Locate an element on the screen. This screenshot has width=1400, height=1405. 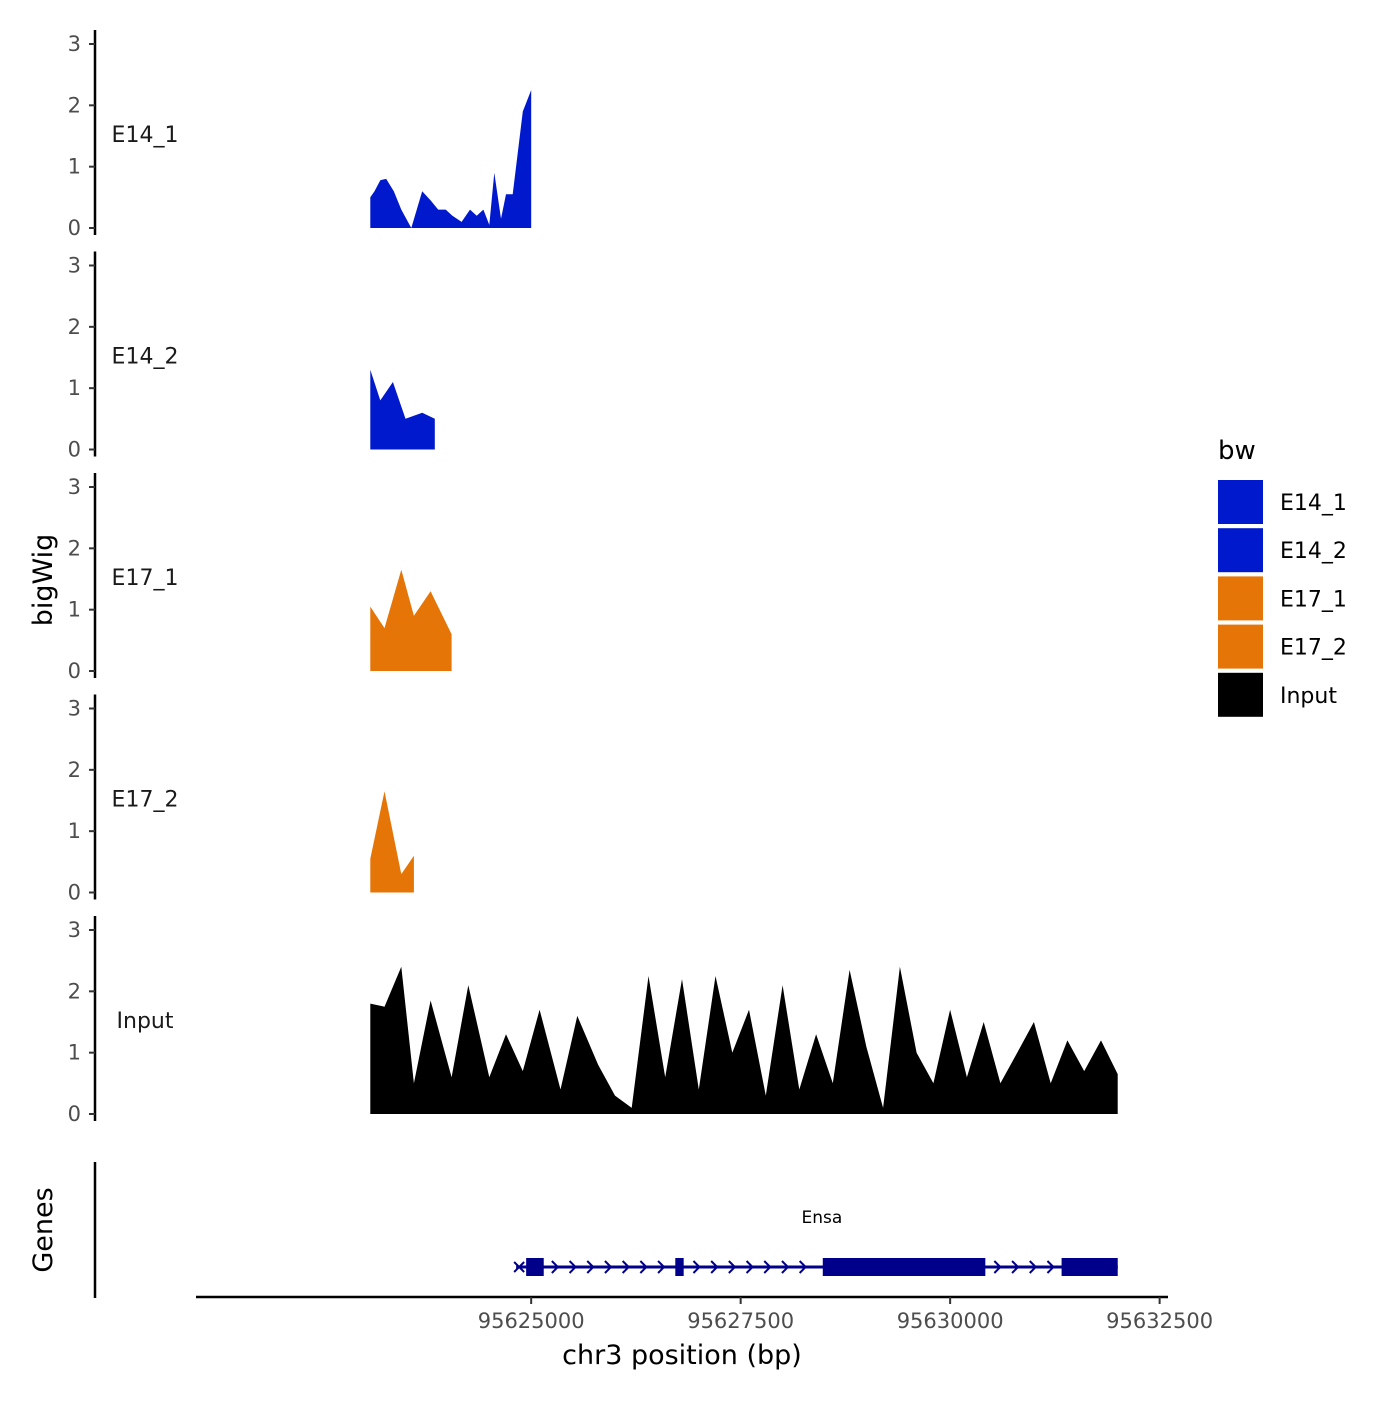
genes-axis-title: Genes is located at coordinates (43, 1229).